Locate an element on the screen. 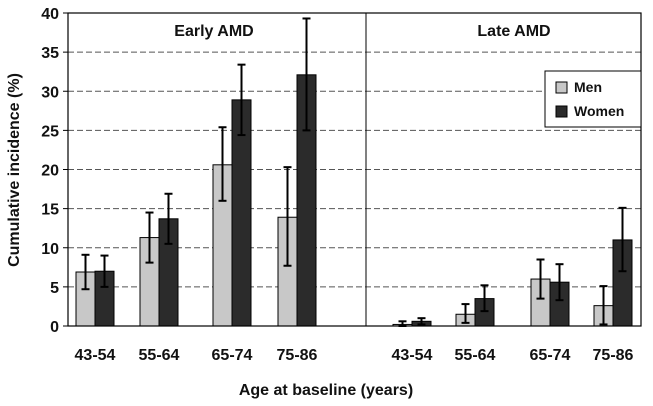 The image size is (653, 406). y-tick-label: 25 is located at coordinates (50, 131).